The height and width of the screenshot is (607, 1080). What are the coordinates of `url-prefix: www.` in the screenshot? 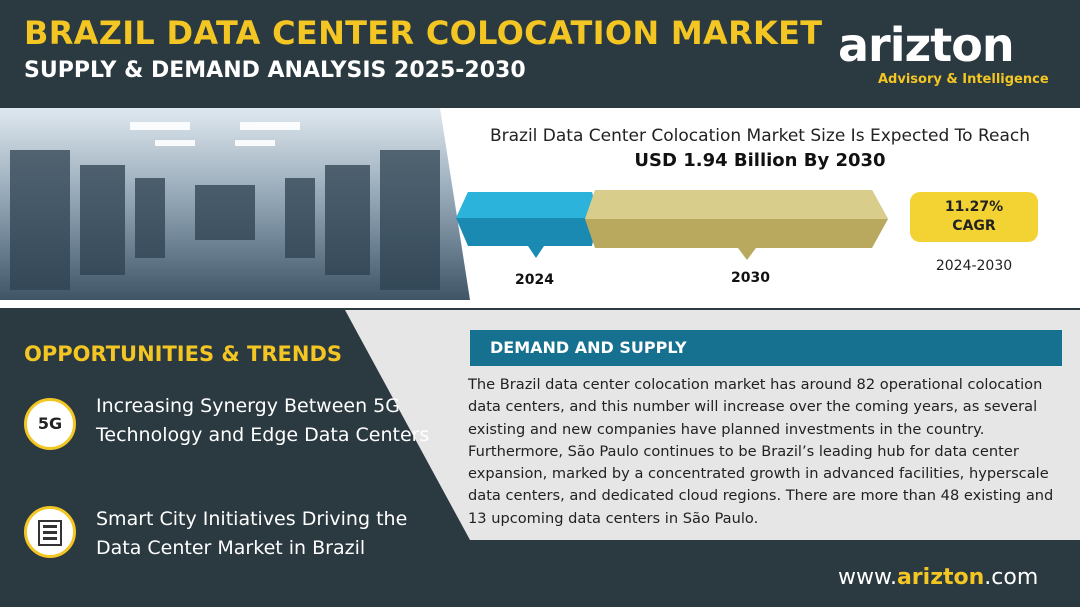 It's located at (867, 577).